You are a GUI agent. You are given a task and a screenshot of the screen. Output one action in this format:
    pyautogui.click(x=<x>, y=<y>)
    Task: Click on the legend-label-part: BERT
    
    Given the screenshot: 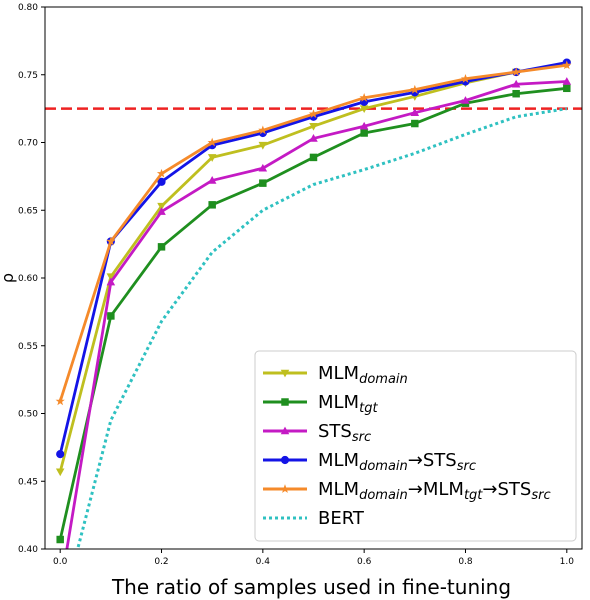 What is the action you would take?
    pyautogui.click(x=341, y=518)
    